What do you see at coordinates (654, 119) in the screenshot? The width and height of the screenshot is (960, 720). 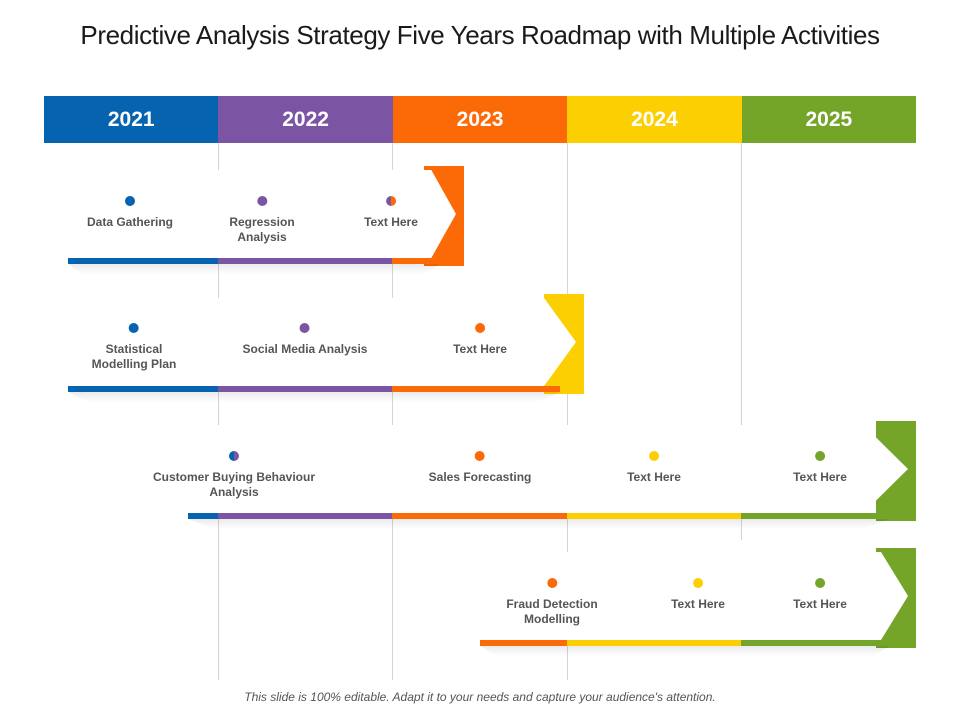 I see `year-2024: 2024` at bounding box center [654, 119].